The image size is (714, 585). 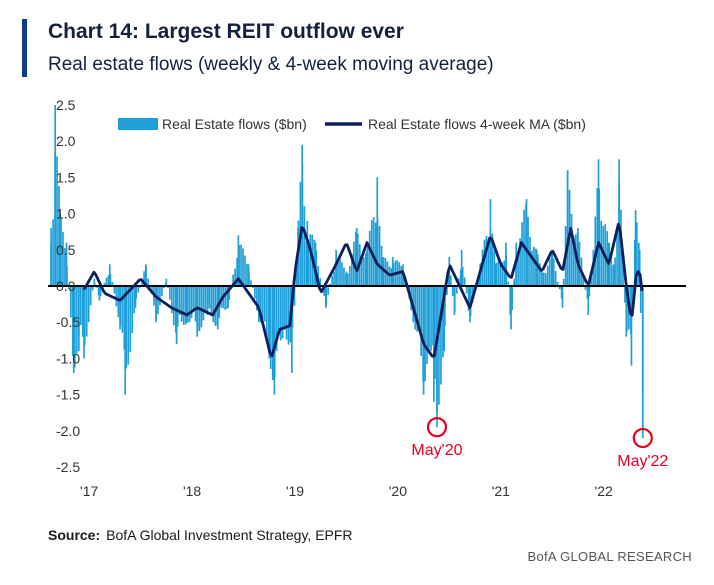 I want to click on source-label: Source:, so click(x=74, y=535).